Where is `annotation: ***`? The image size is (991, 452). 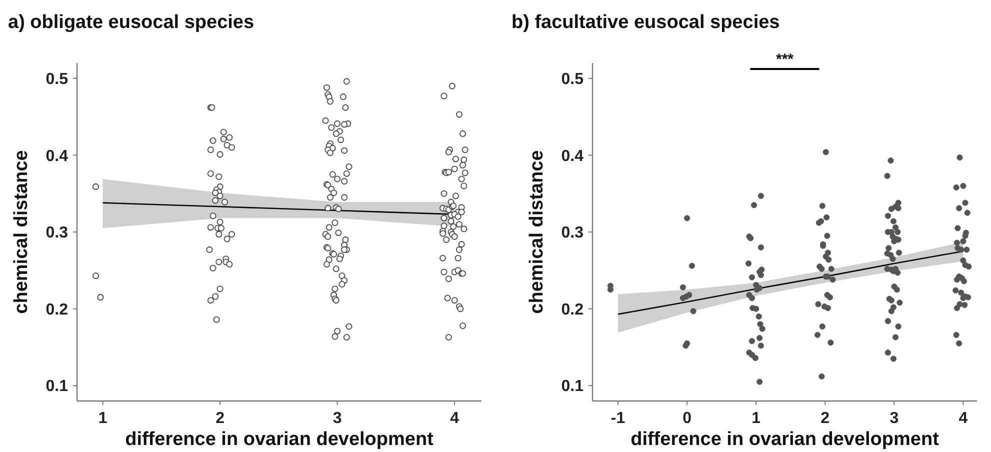 annotation: *** is located at coordinates (785, 59).